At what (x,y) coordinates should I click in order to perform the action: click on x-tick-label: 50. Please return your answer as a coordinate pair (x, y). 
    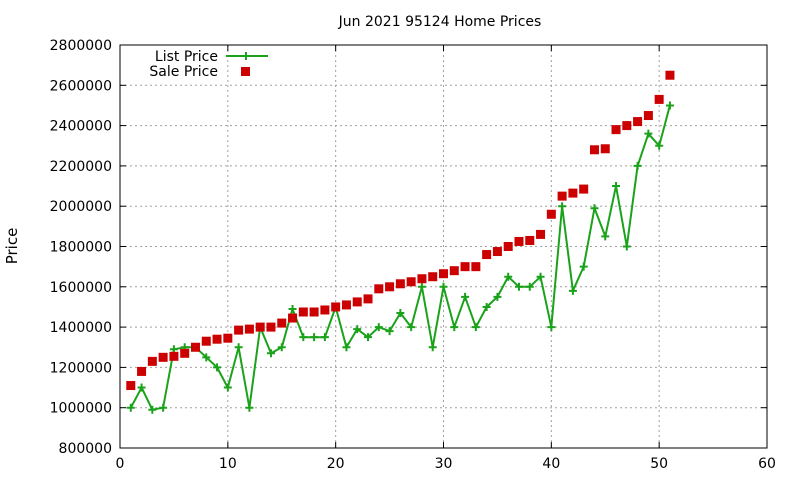
    Looking at the image, I should click on (659, 464).